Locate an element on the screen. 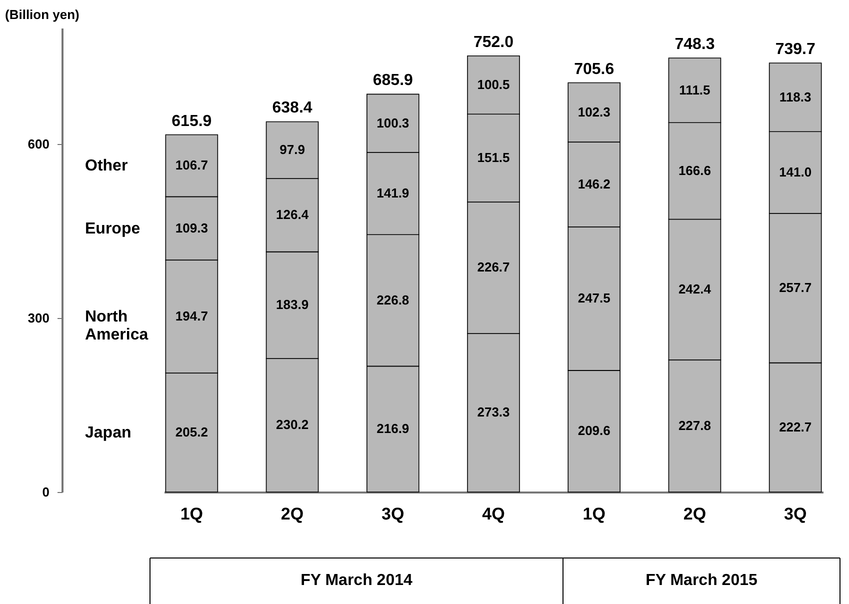 The height and width of the screenshot is (604, 849). total-label: 739.7 is located at coordinates (795, 49).